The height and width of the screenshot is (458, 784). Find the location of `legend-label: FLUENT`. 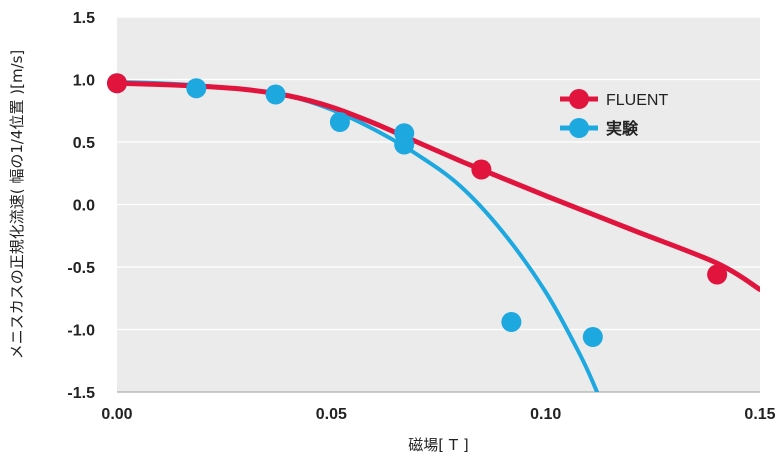

legend-label: FLUENT is located at coordinates (637, 100).